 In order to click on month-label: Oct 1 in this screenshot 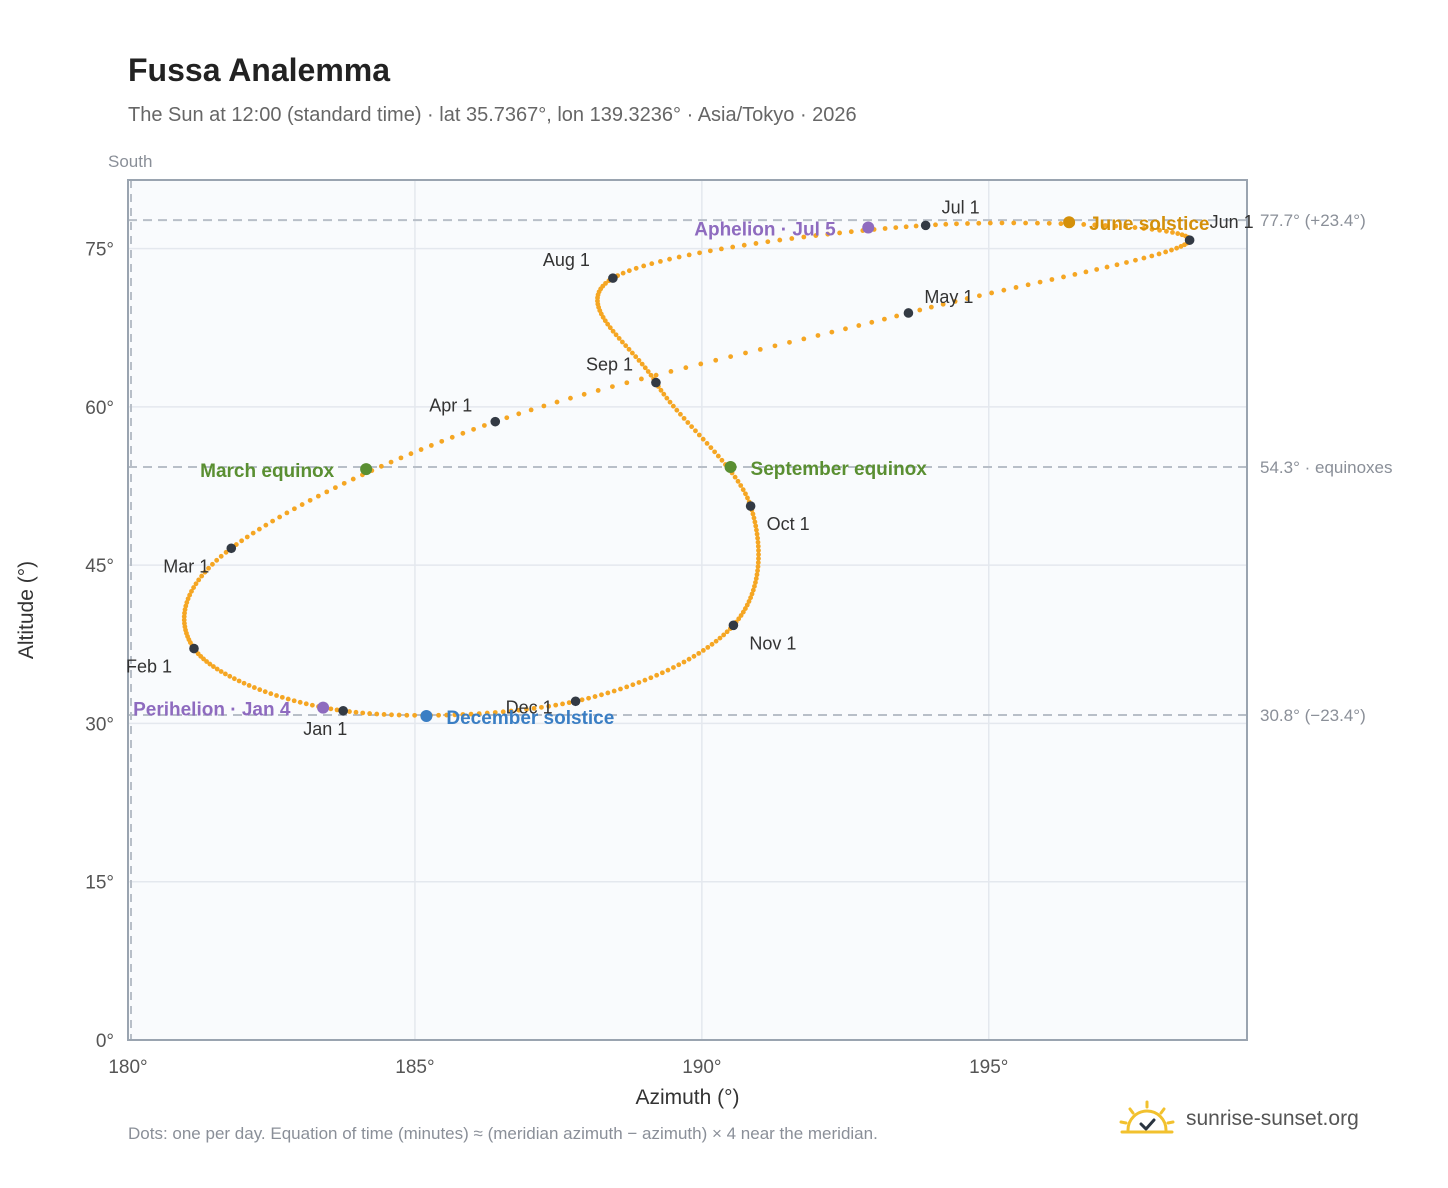, I will do `click(788, 524)`.